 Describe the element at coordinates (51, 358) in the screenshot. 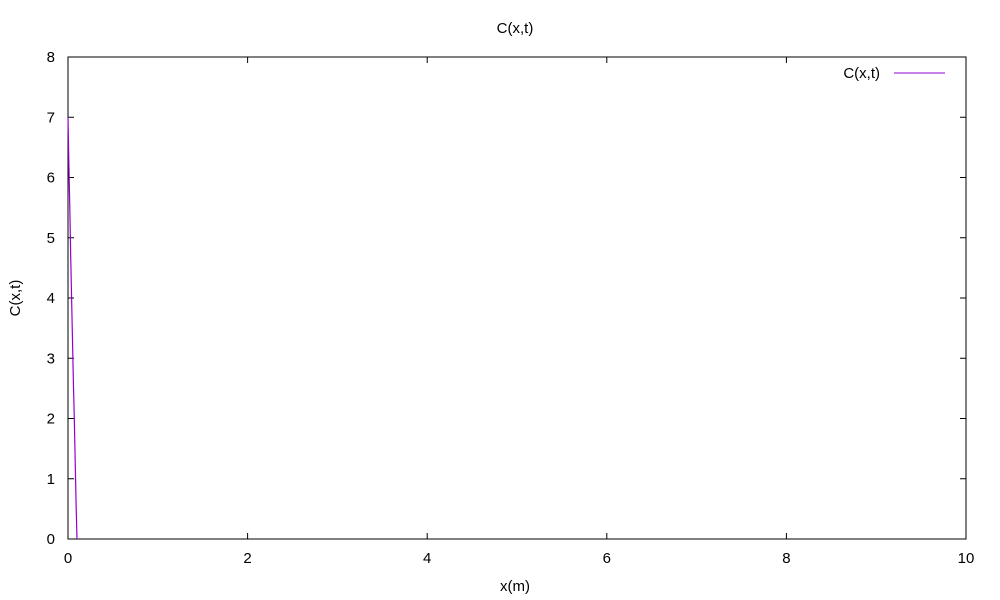

I see `y-tick-label: 3` at that location.